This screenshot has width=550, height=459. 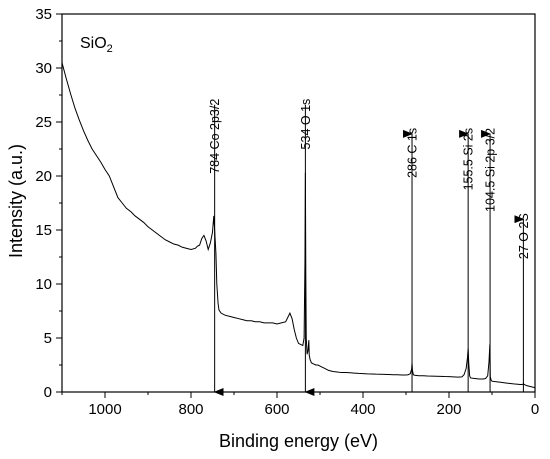 I want to click on peak-label: 104.5 Si 2p 3/2, so click(x=491, y=170).